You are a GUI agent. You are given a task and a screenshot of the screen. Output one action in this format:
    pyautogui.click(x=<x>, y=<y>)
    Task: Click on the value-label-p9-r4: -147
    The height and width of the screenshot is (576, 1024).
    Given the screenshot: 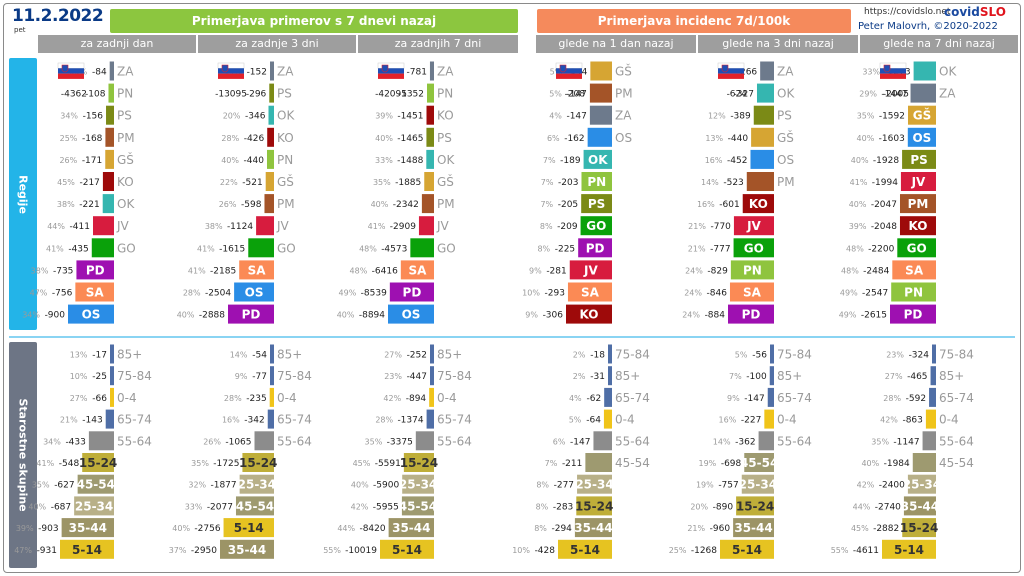 What is the action you would take?
    pyautogui.click(x=580, y=442)
    